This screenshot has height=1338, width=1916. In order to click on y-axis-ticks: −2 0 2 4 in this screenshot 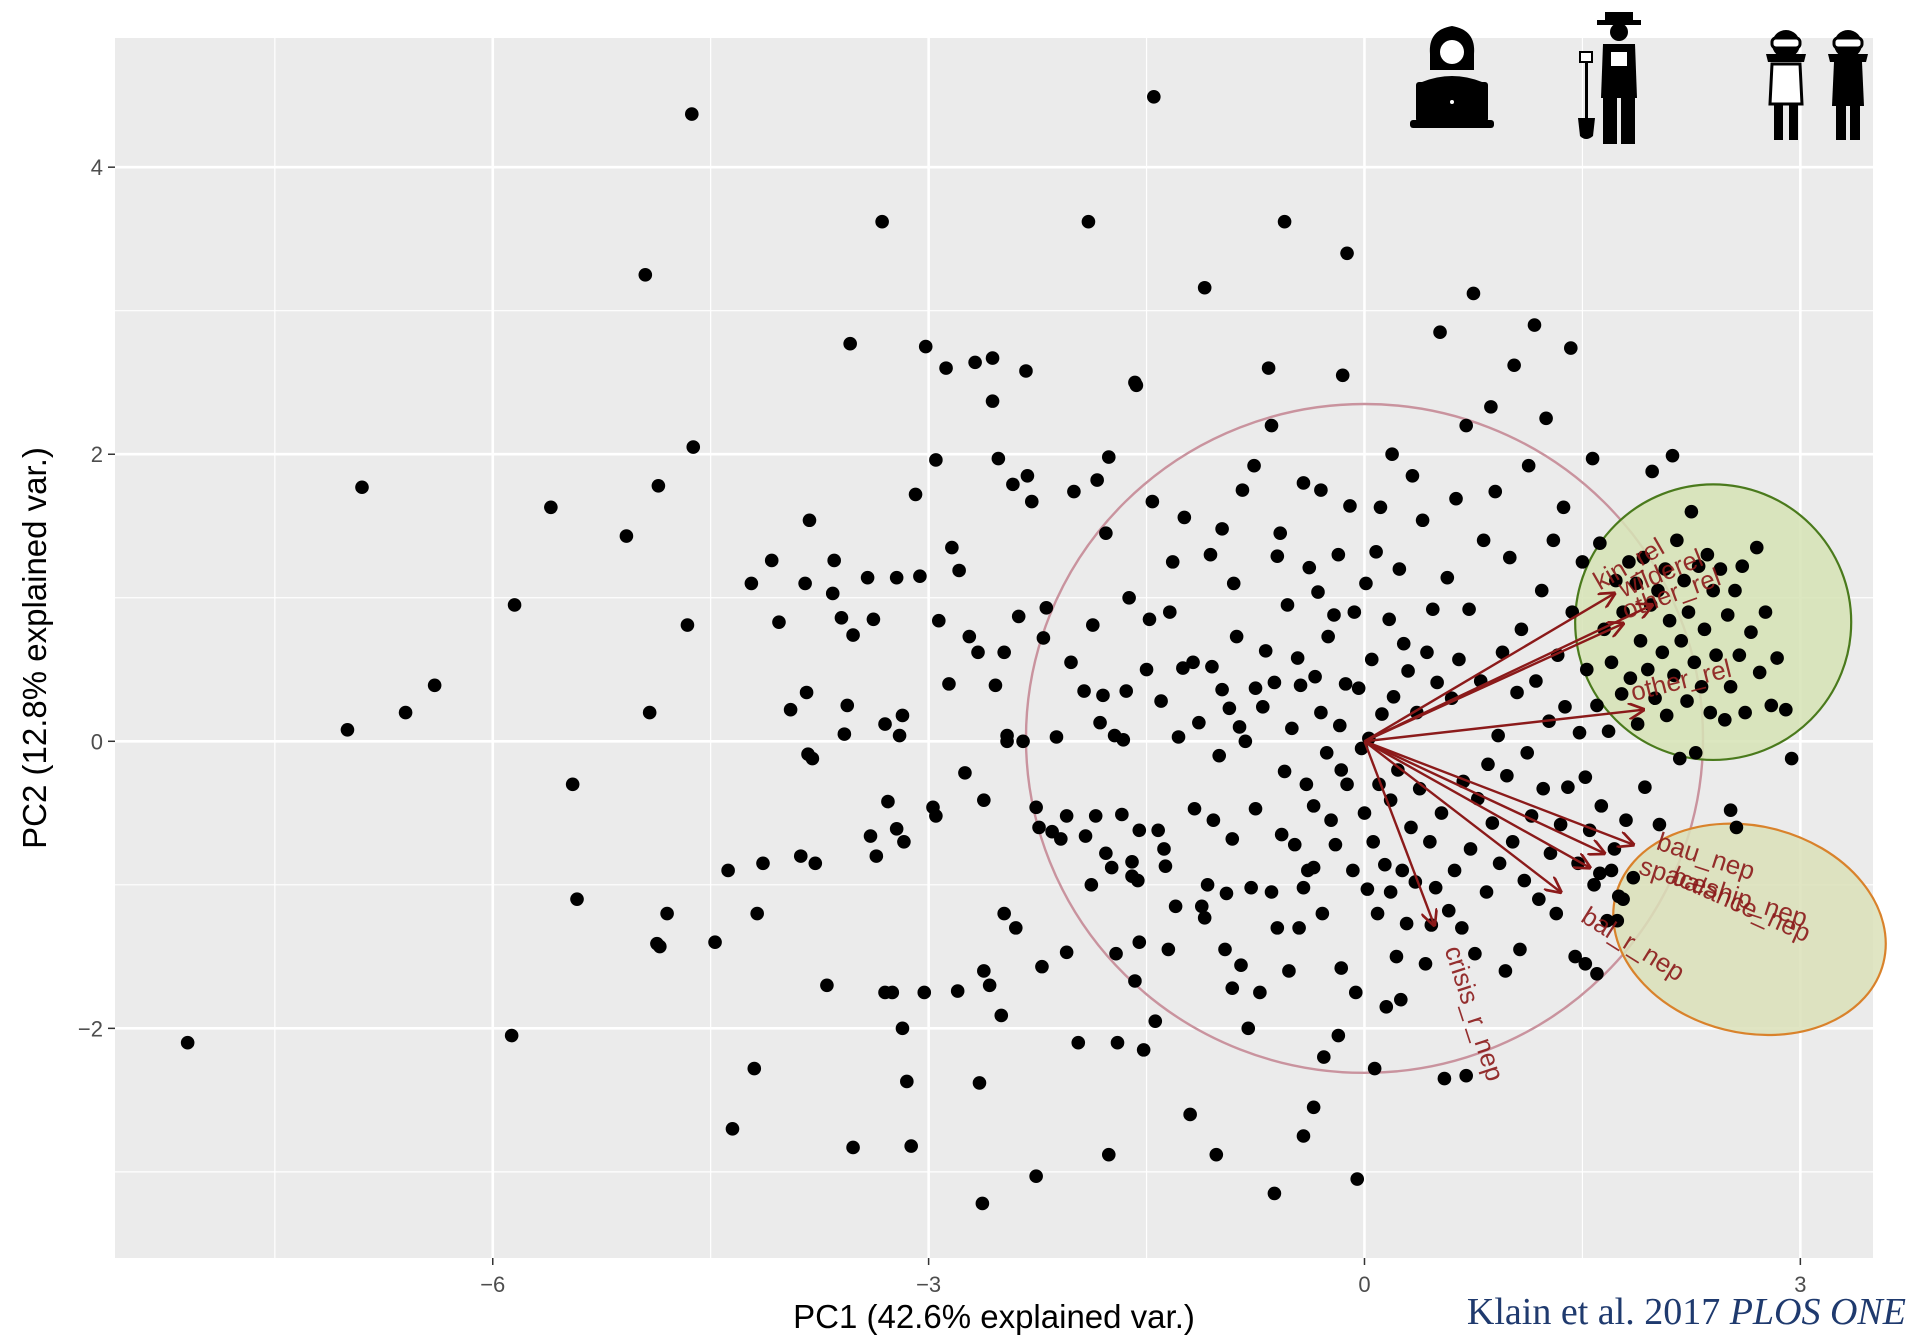, I will do `click(96, 598)`.